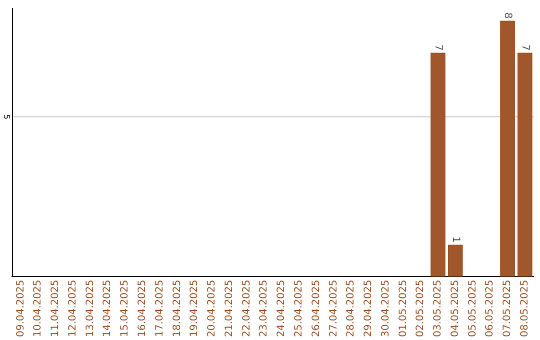  Describe the element at coordinates (212, 309) in the screenshot. I see `x-tick-label: 20.04.2025` at that location.